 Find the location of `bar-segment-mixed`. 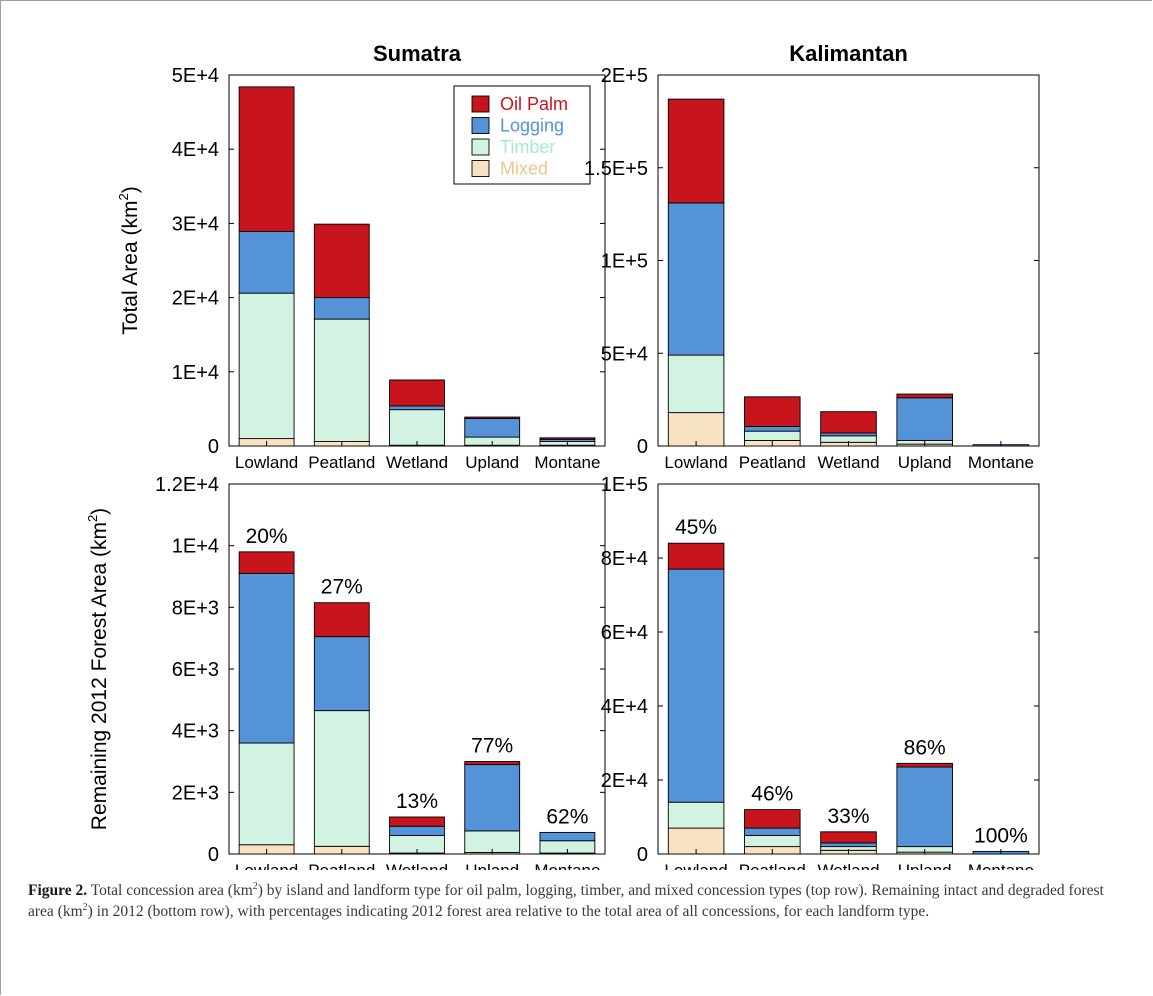

bar-segment-mixed is located at coordinates (696, 429).